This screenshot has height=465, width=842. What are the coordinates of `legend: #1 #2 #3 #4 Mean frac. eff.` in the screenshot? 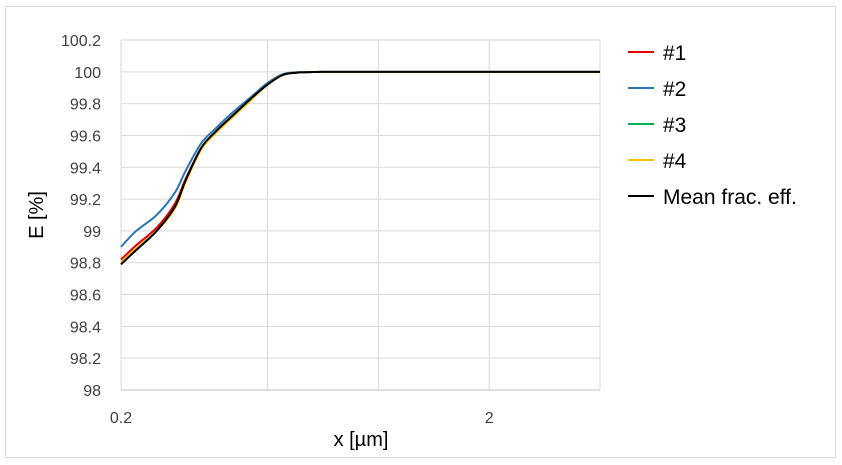 It's located at (712, 125).